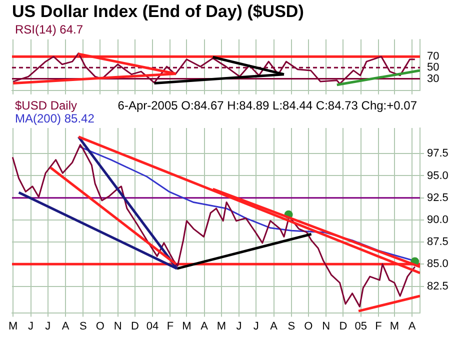 This screenshot has width=460, height=340. Describe the element at coordinates (433, 78) in the screenshot. I see `y-tick-label: 30` at that location.